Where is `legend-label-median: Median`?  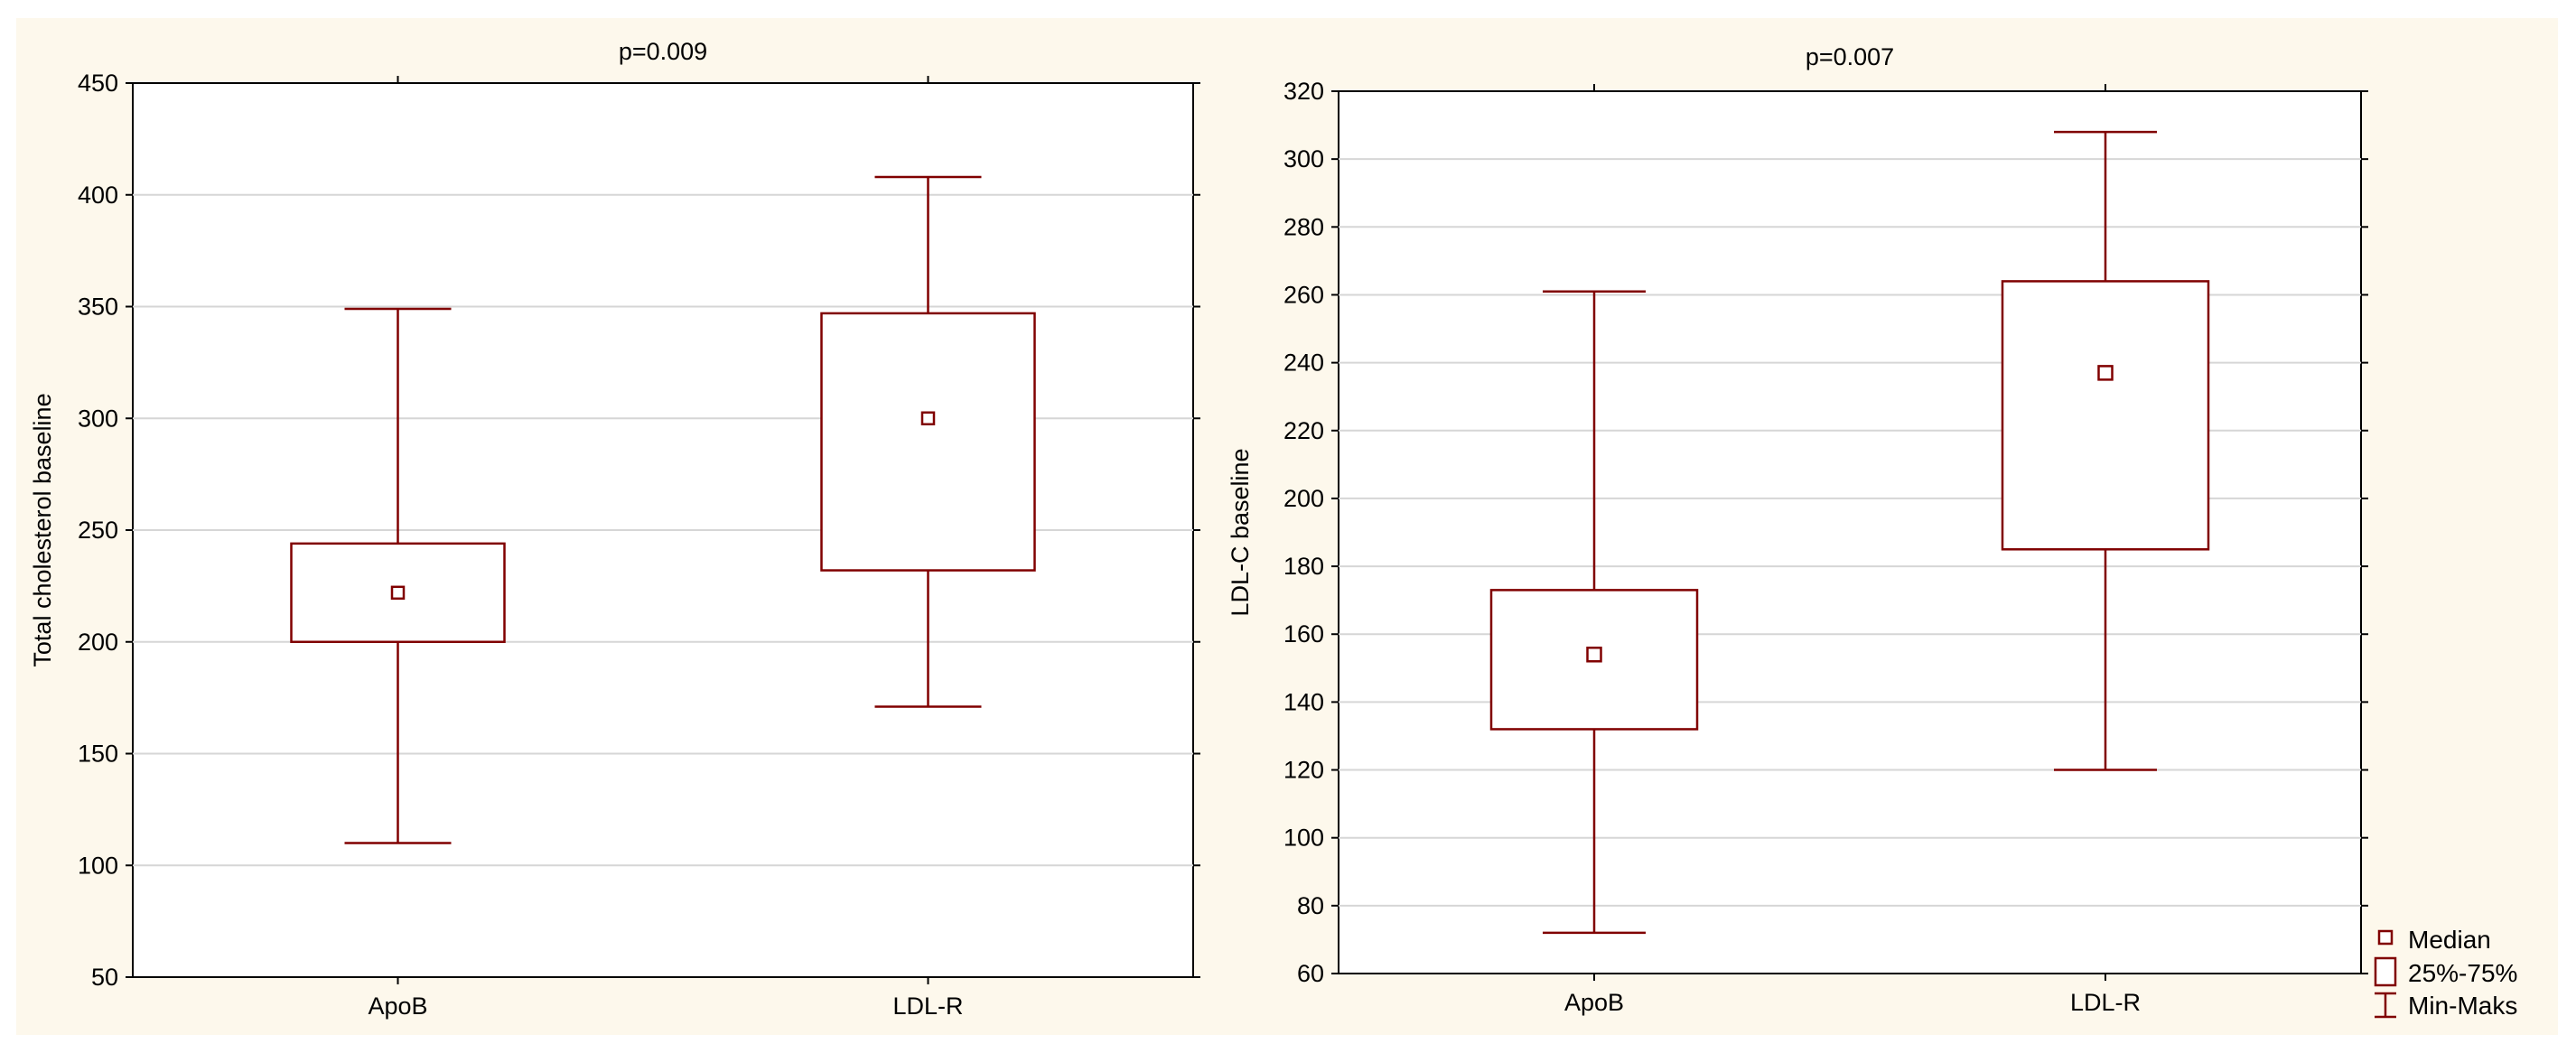 legend-label-median: Median is located at coordinates (2449, 940).